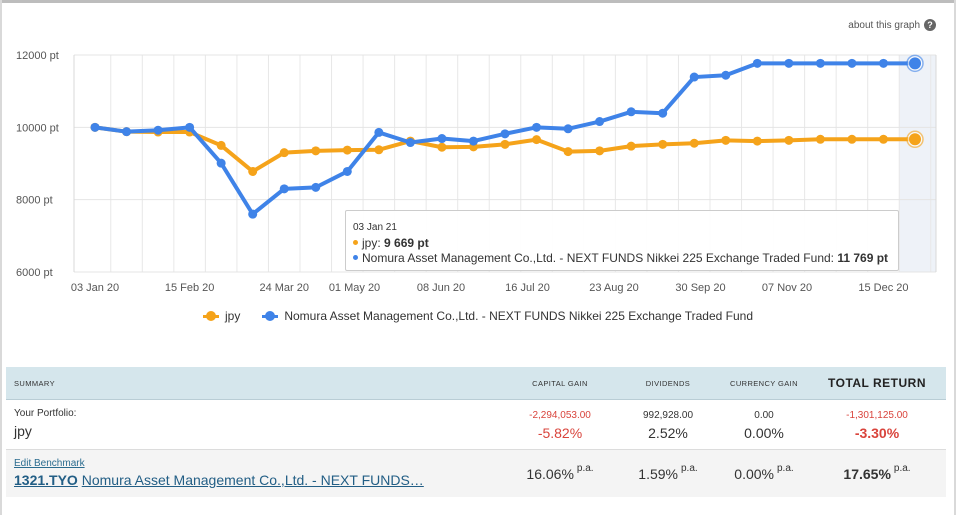 This screenshot has height=515, width=956. I want to click on x-tick-label: 24 Mar 20, so click(284, 288).